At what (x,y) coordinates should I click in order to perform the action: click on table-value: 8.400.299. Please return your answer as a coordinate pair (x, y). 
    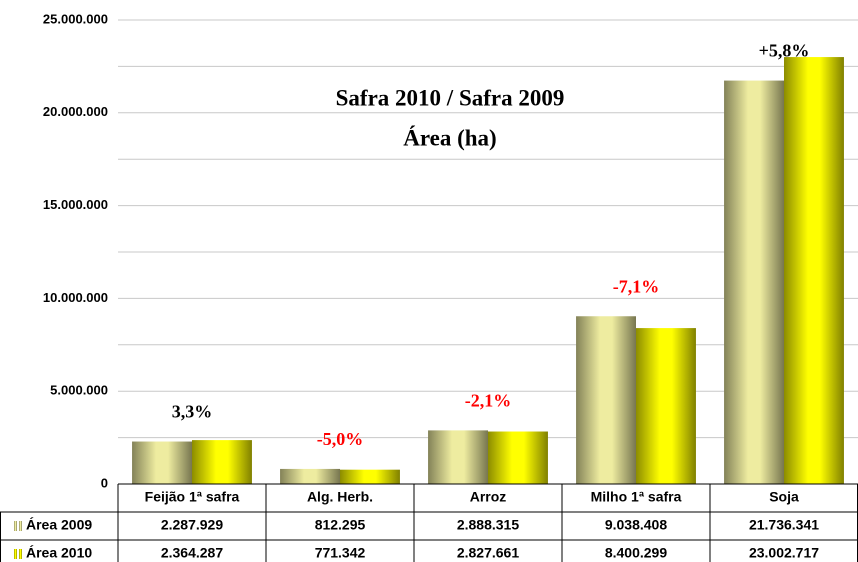
    Looking at the image, I should click on (636, 553).